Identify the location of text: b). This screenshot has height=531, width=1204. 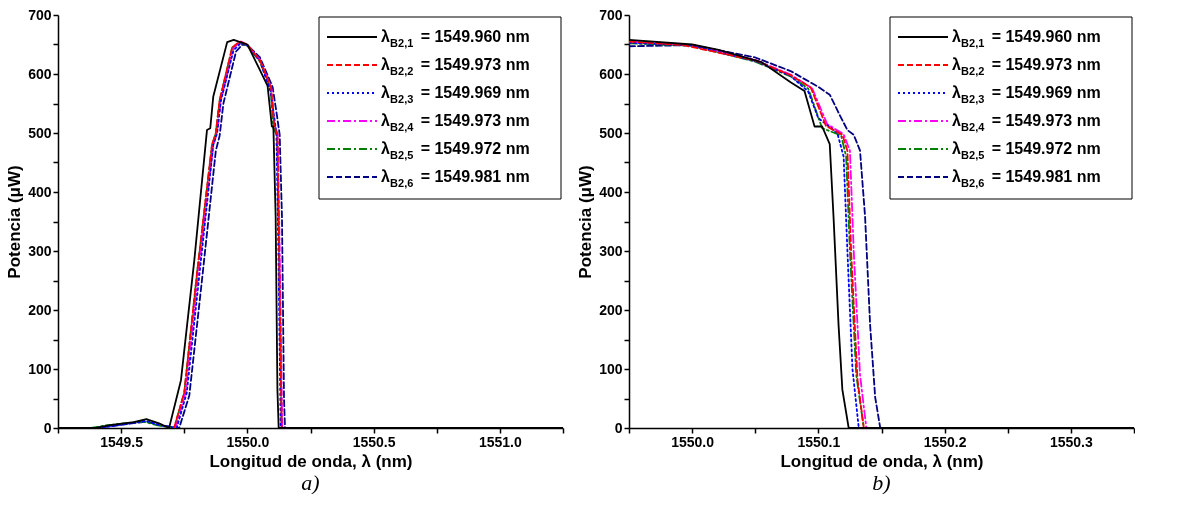
(881, 482).